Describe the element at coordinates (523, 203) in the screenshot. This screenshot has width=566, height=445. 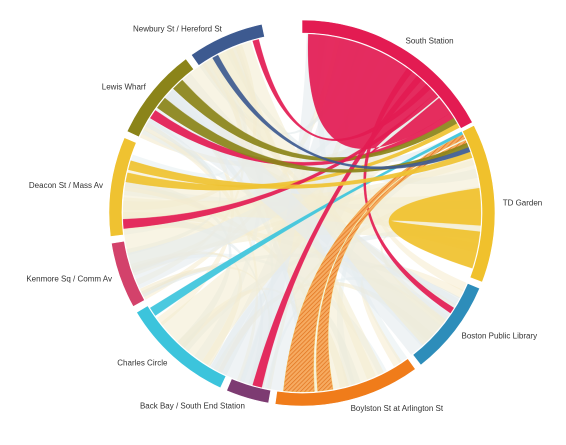
I see `group-label: TD Garden` at that location.